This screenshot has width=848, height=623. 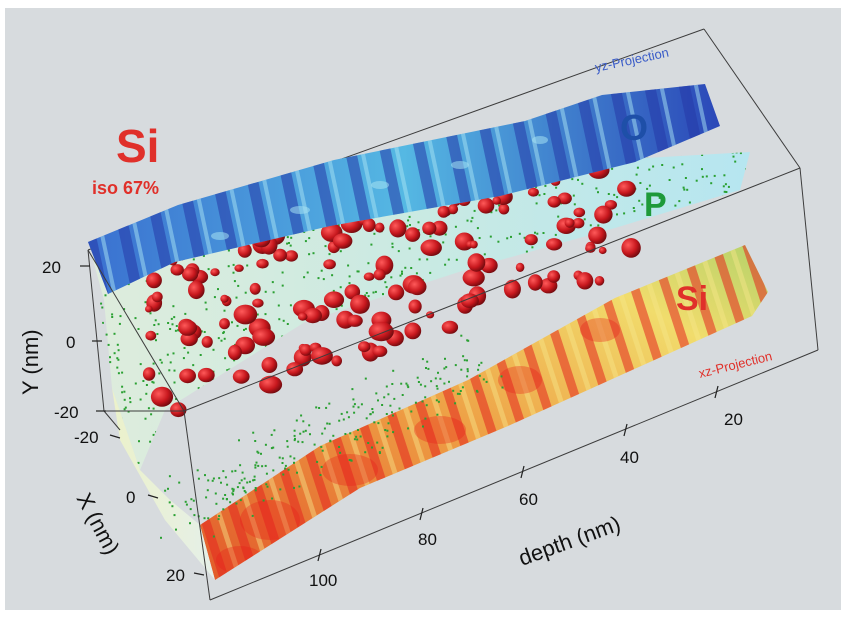 What do you see at coordinates (30, 362) in the screenshot?
I see `y-axis-label: Y (nm)` at bounding box center [30, 362].